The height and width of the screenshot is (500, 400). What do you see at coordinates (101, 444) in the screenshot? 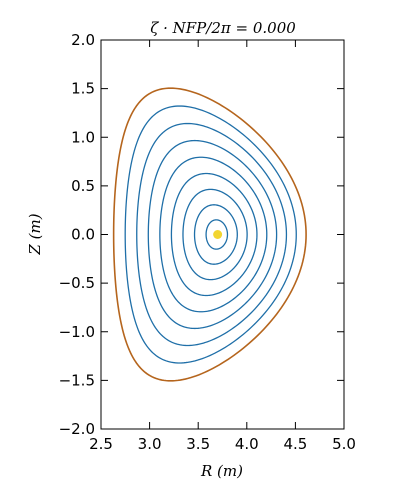
I see `x-tick-label: 2.5` at bounding box center [101, 444].